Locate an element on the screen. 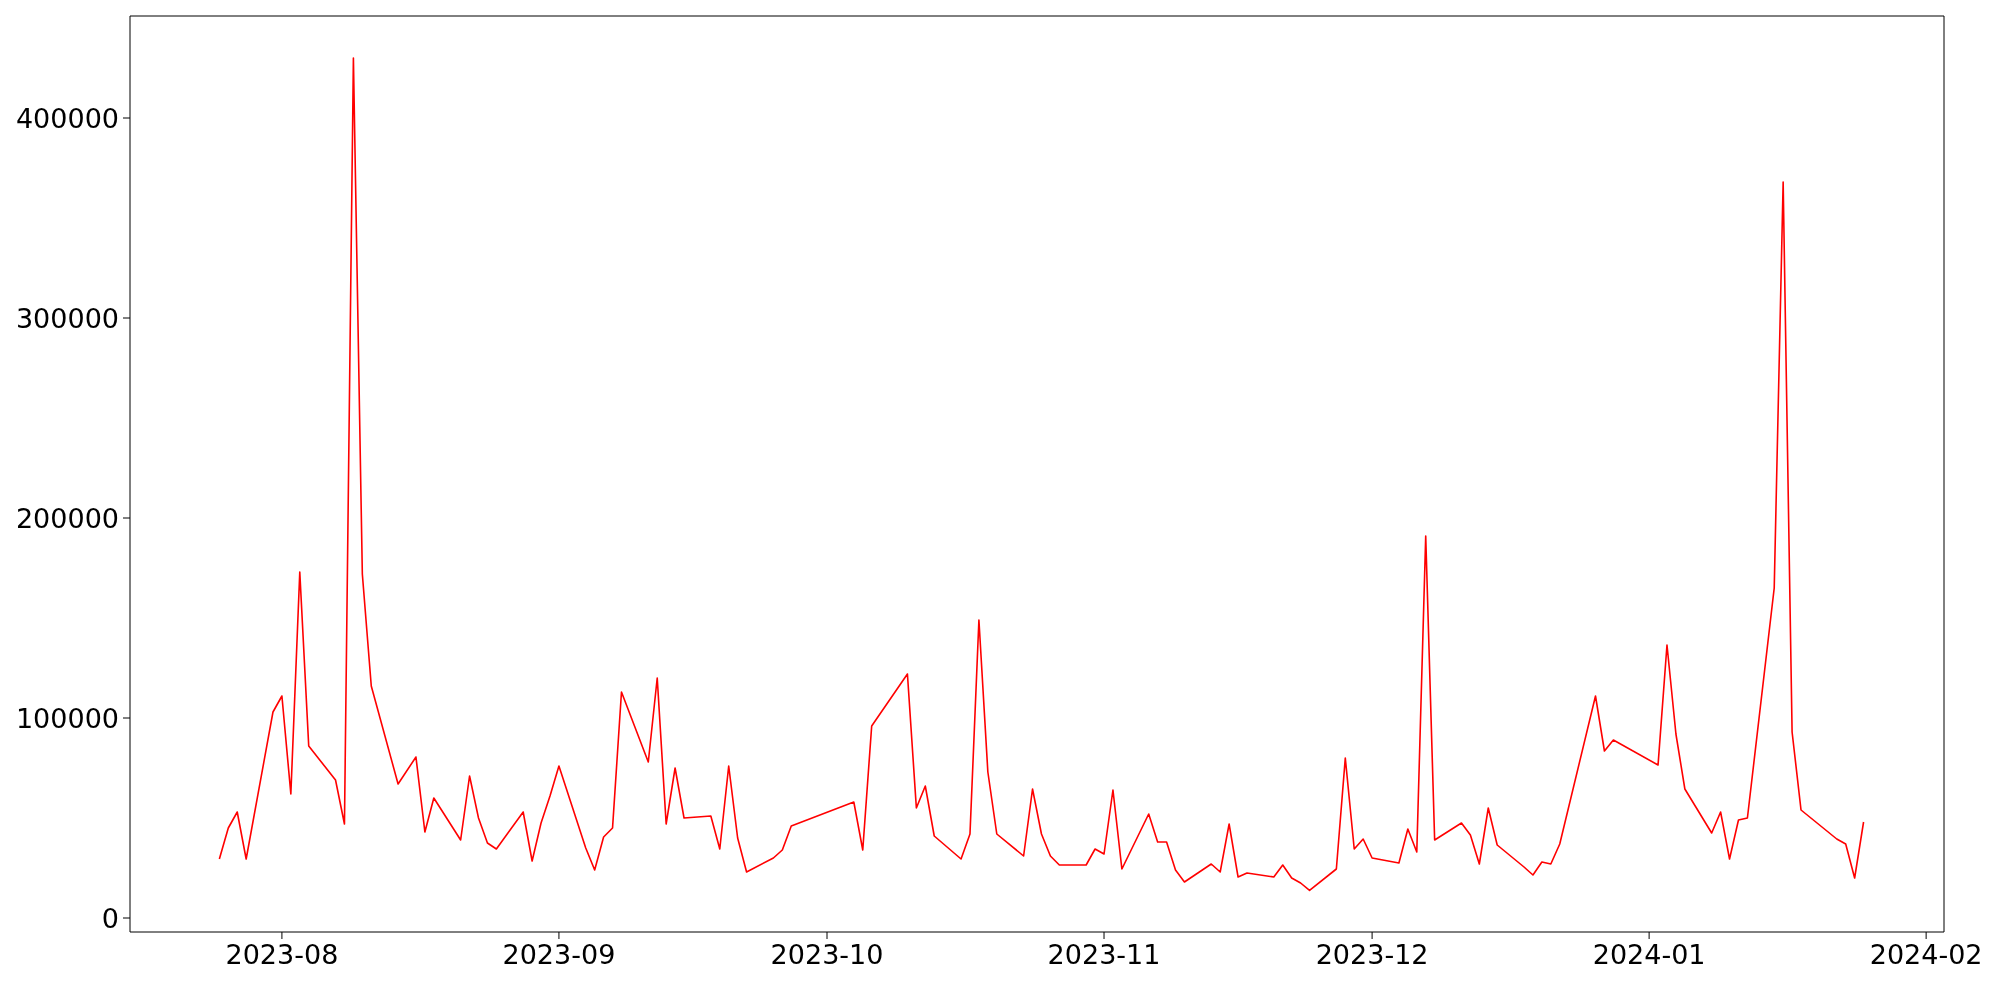 This screenshot has width=2000, height=1000. y-tick-label: 400000 is located at coordinates (67, 118).